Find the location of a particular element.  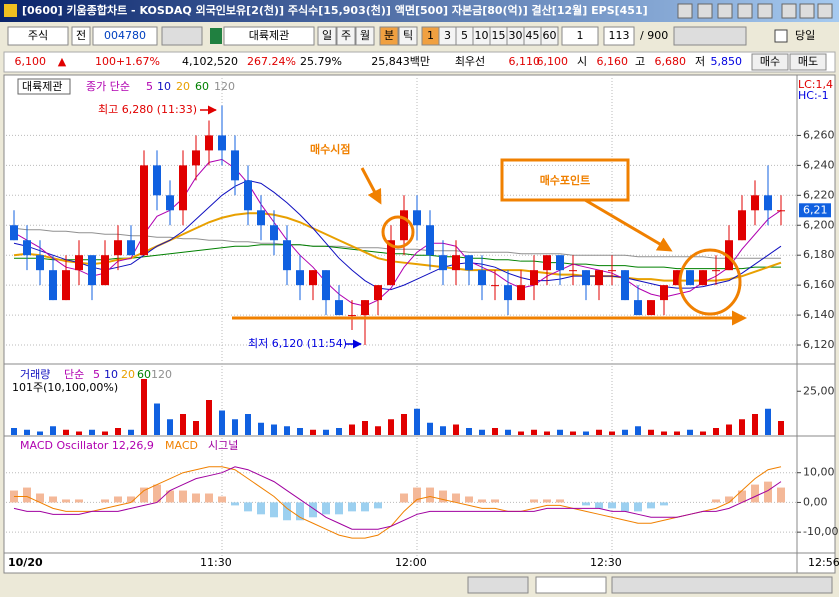

x-tick-label: 12:56 is located at coordinates (823, 562).